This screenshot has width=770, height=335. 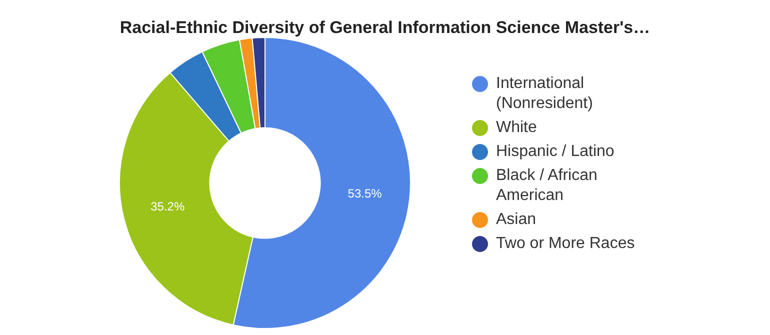 What do you see at coordinates (545, 94) in the screenshot?
I see `legend-label: International (Nonresident)` at bounding box center [545, 94].